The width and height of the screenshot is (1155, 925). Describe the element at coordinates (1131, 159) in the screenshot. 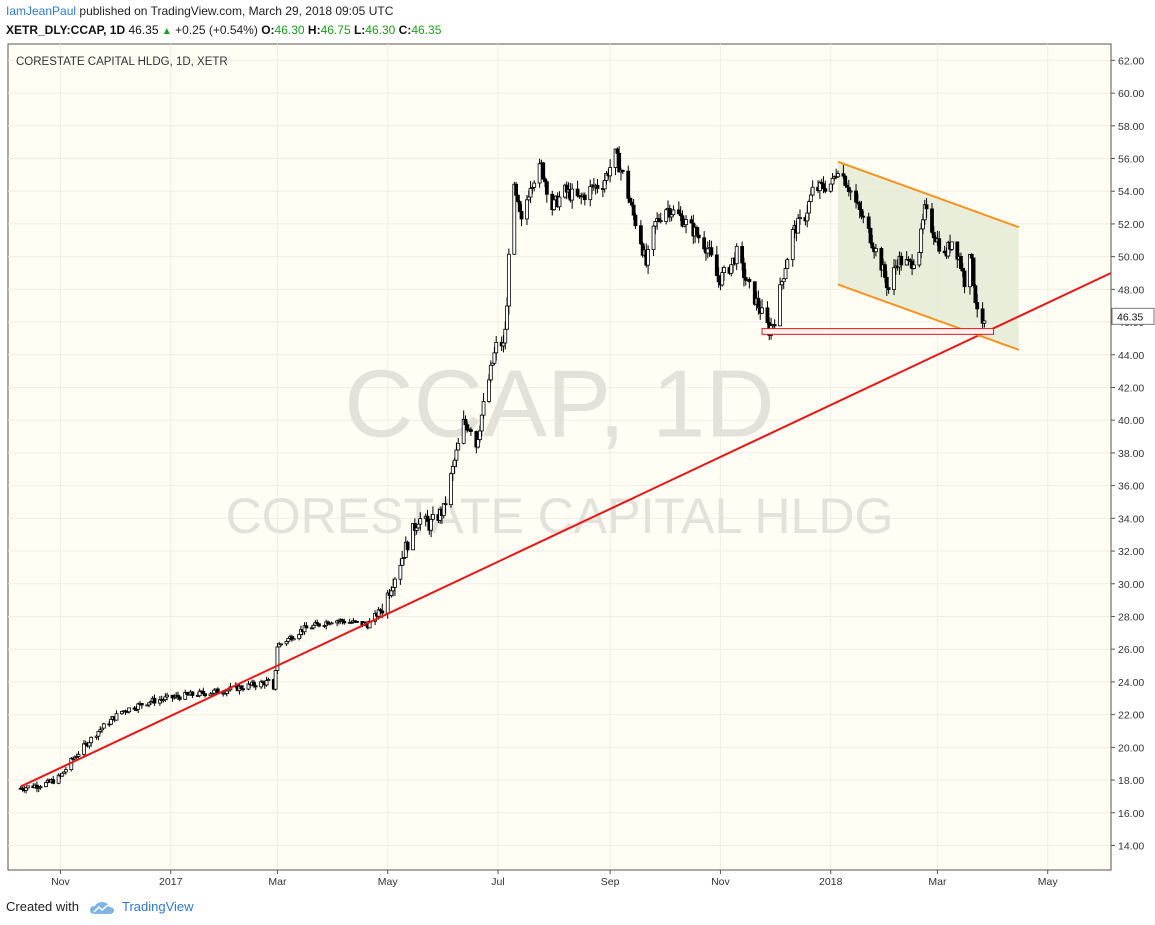

I see `y-tick-label: 56.00` at that location.